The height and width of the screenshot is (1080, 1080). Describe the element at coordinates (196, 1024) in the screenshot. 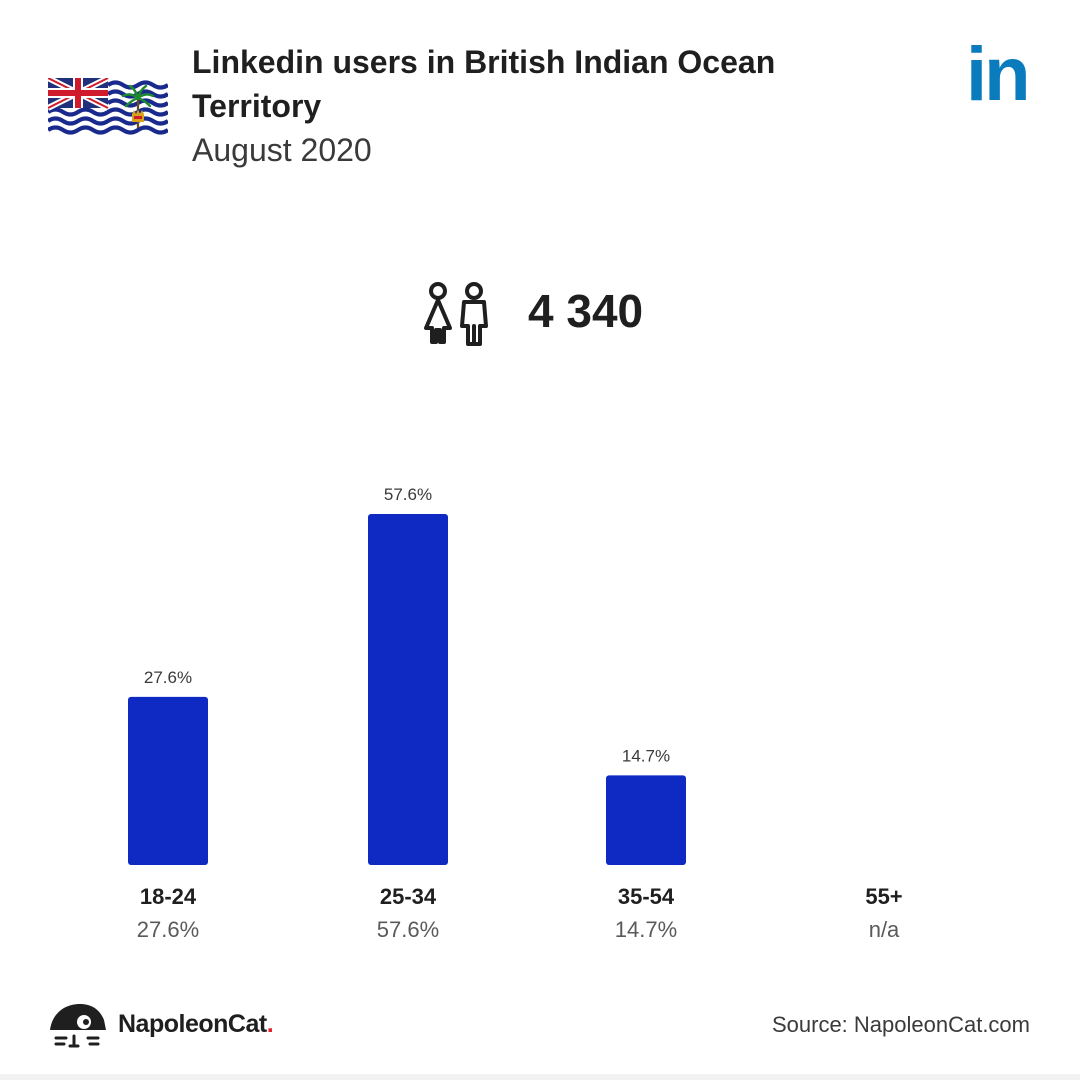

I see `brand-name: NapoleonCat.` at that location.